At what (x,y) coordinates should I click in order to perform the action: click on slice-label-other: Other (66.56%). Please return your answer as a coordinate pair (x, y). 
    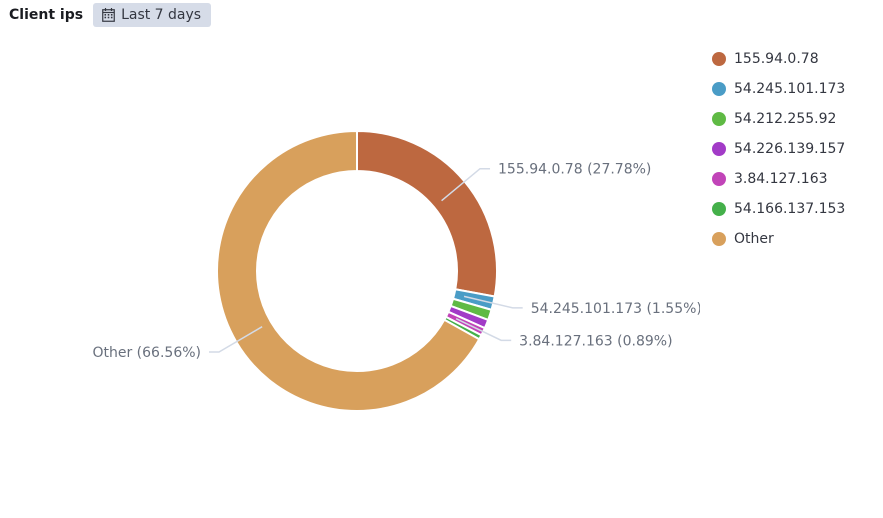
    Looking at the image, I should click on (146, 353).